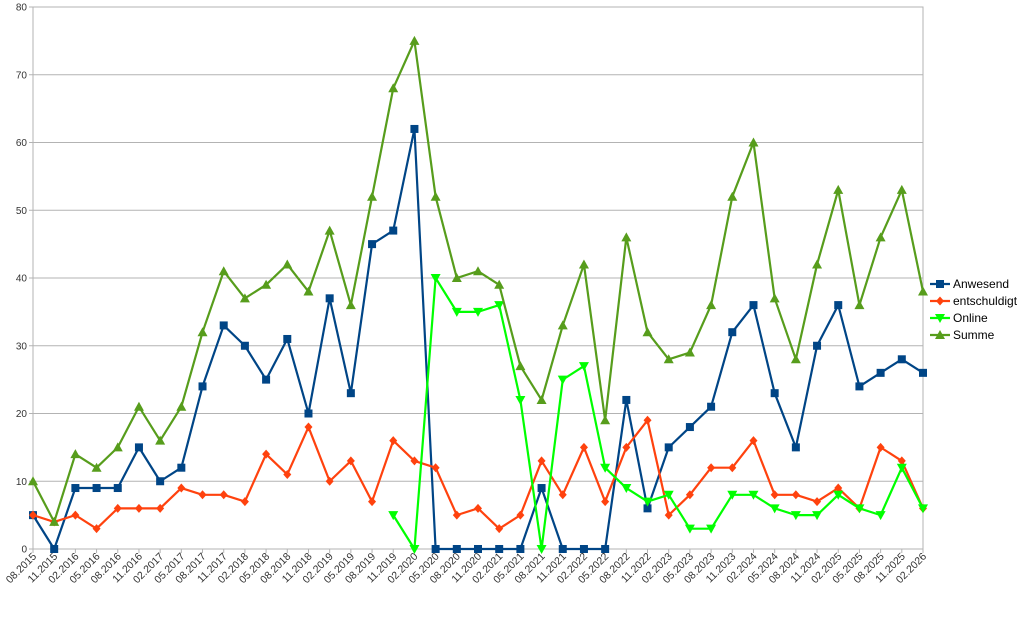 This screenshot has width=1024, height=622. What do you see at coordinates (970, 318) in the screenshot?
I see `legend-label: Online` at bounding box center [970, 318].